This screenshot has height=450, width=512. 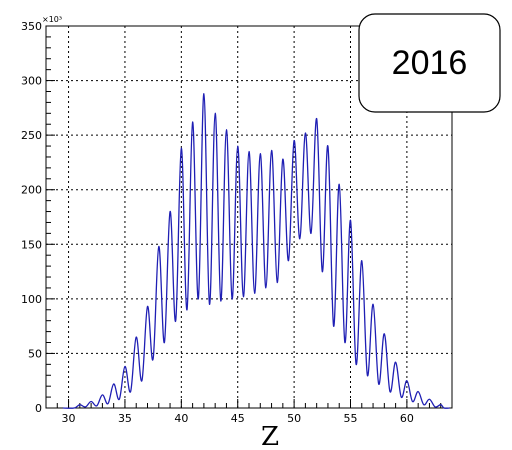 I want to click on x-tick-label: 60, so click(x=407, y=418).